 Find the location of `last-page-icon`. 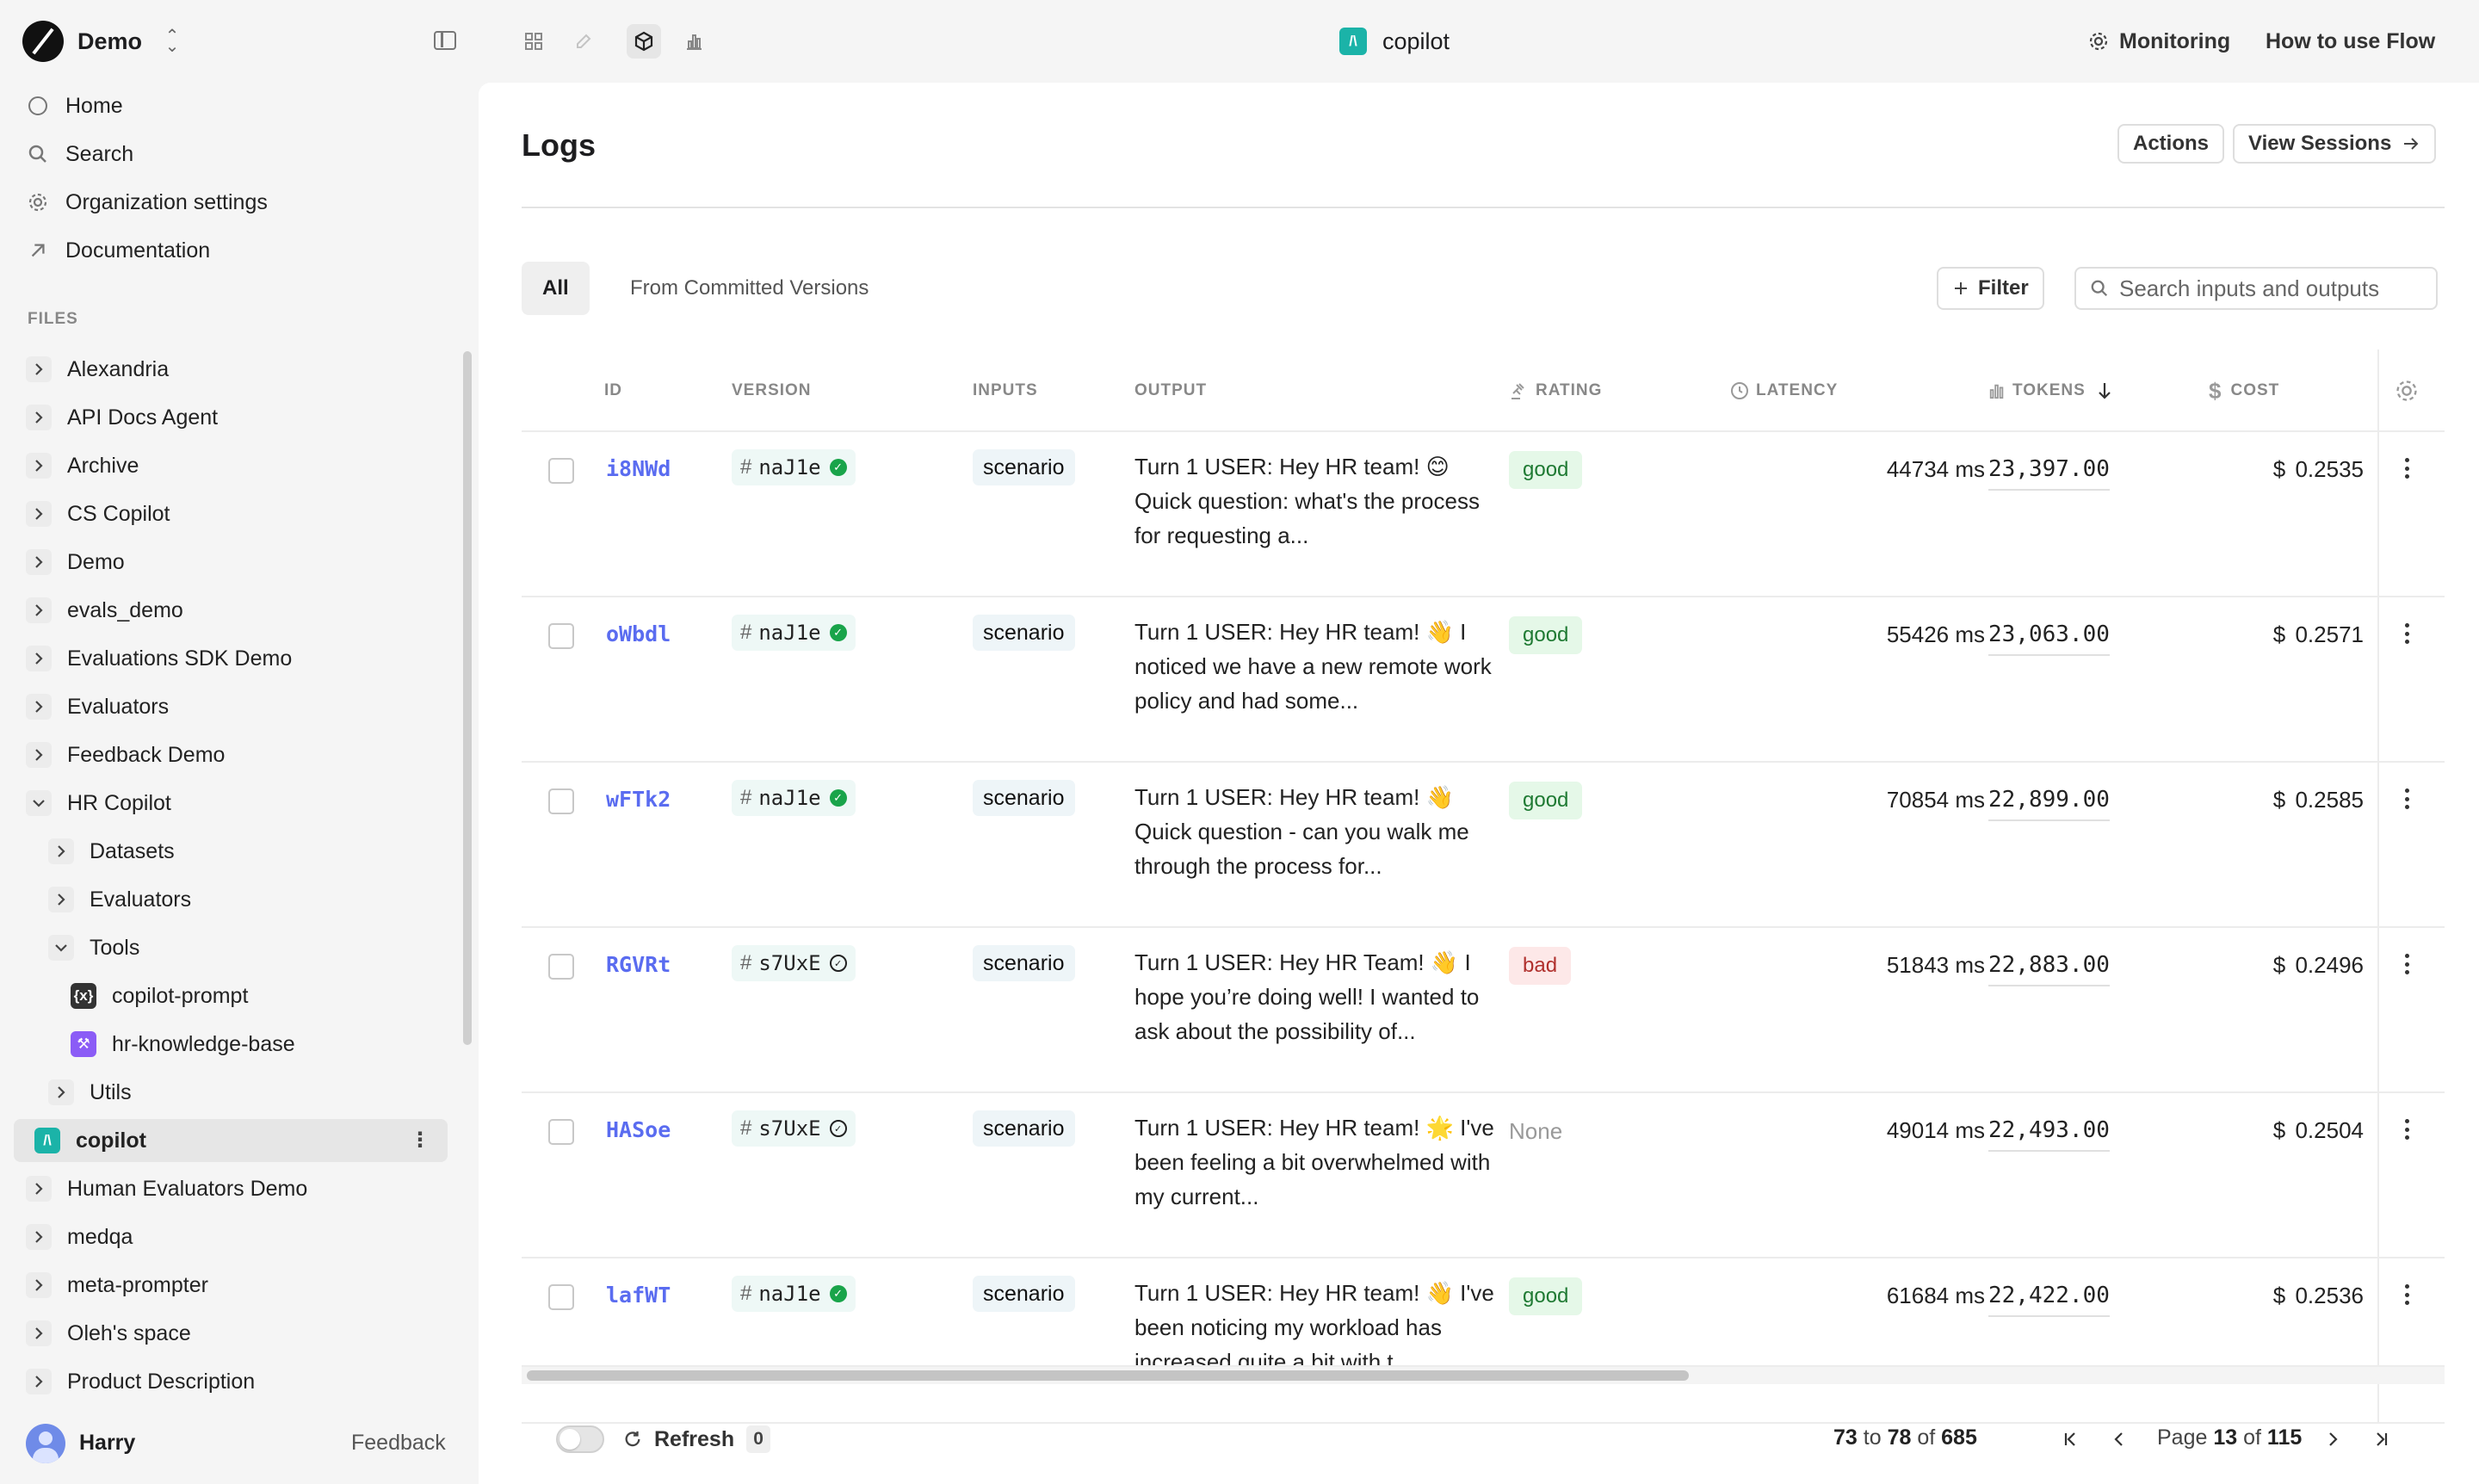

last-page-icon is located at coordinates (2381, 1439).